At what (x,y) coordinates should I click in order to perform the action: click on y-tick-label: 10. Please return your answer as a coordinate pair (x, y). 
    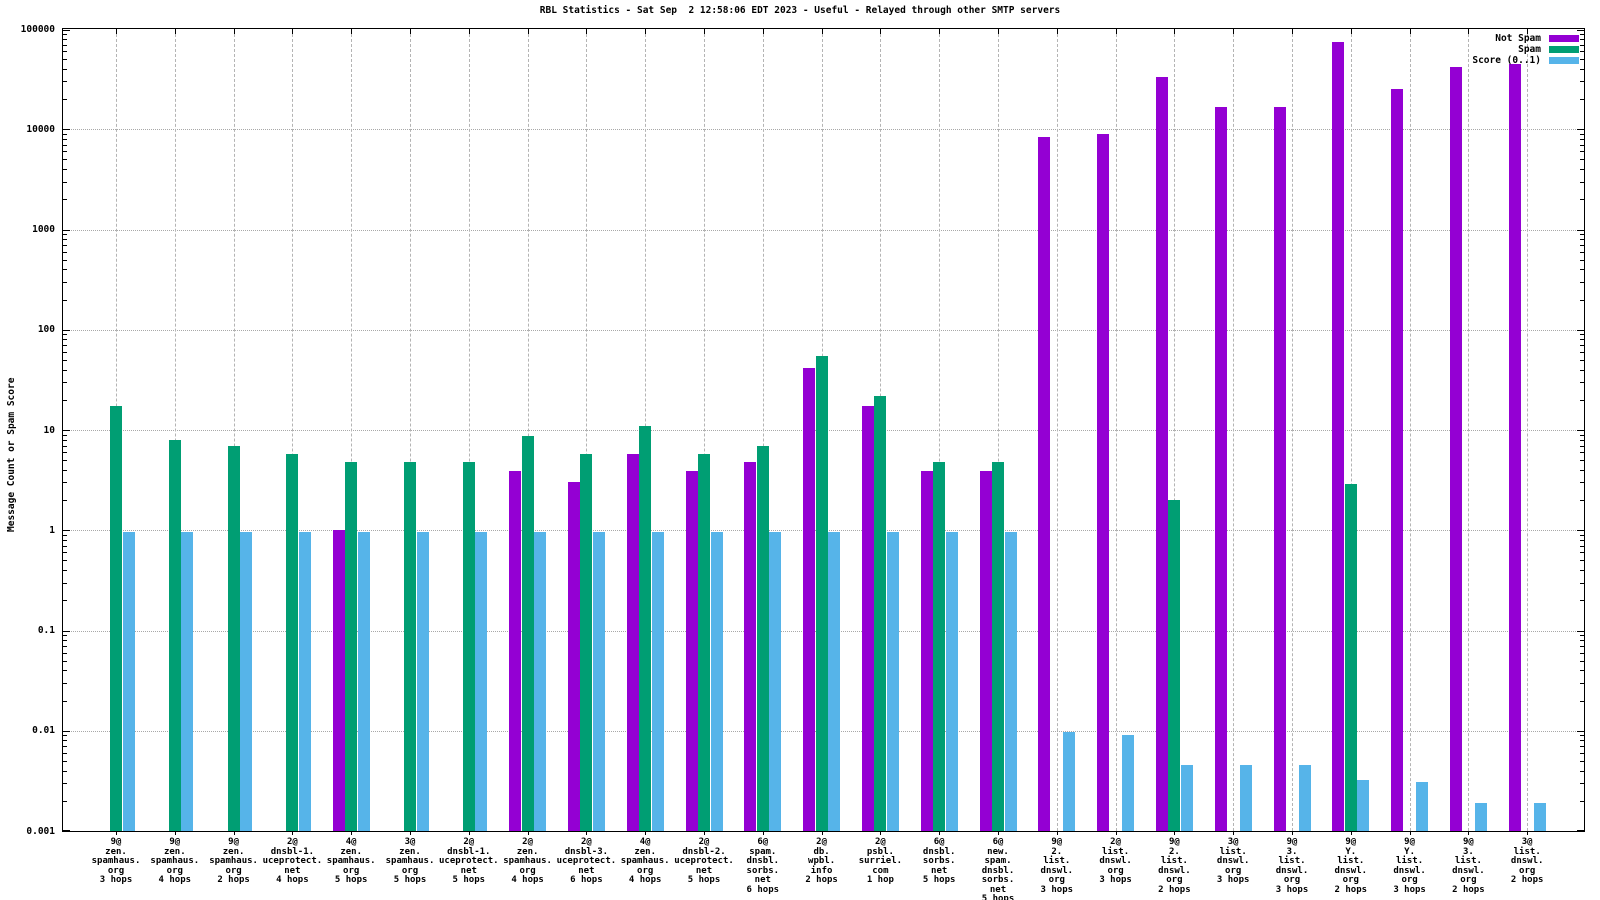
    Looking at the image, I should click on (49, 430).